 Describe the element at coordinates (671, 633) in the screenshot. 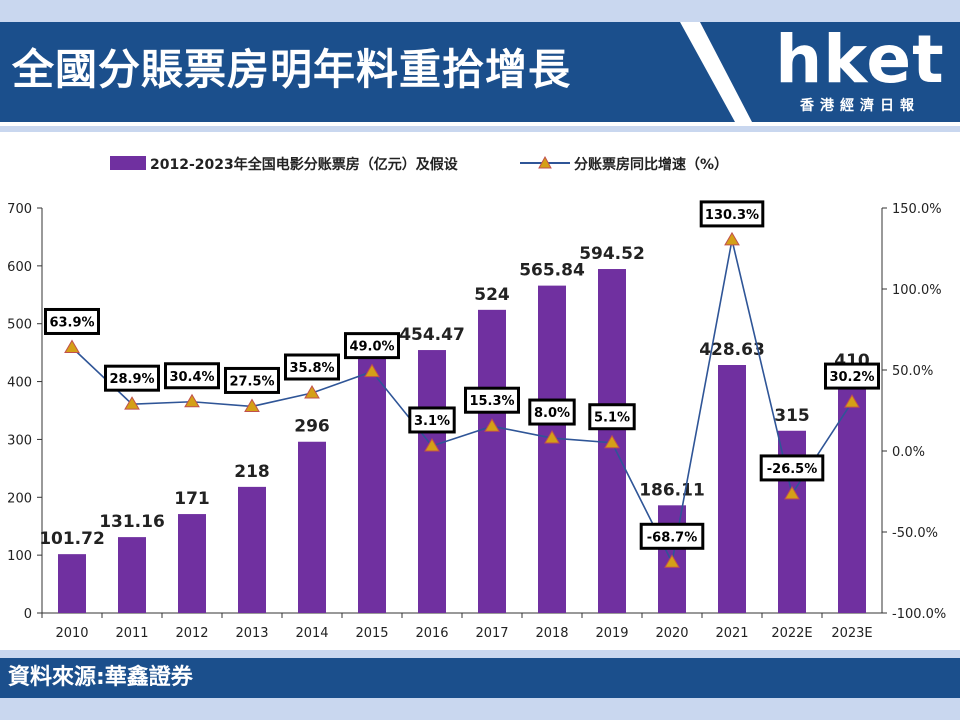

I see `x-tick-label: 2020` at that location.